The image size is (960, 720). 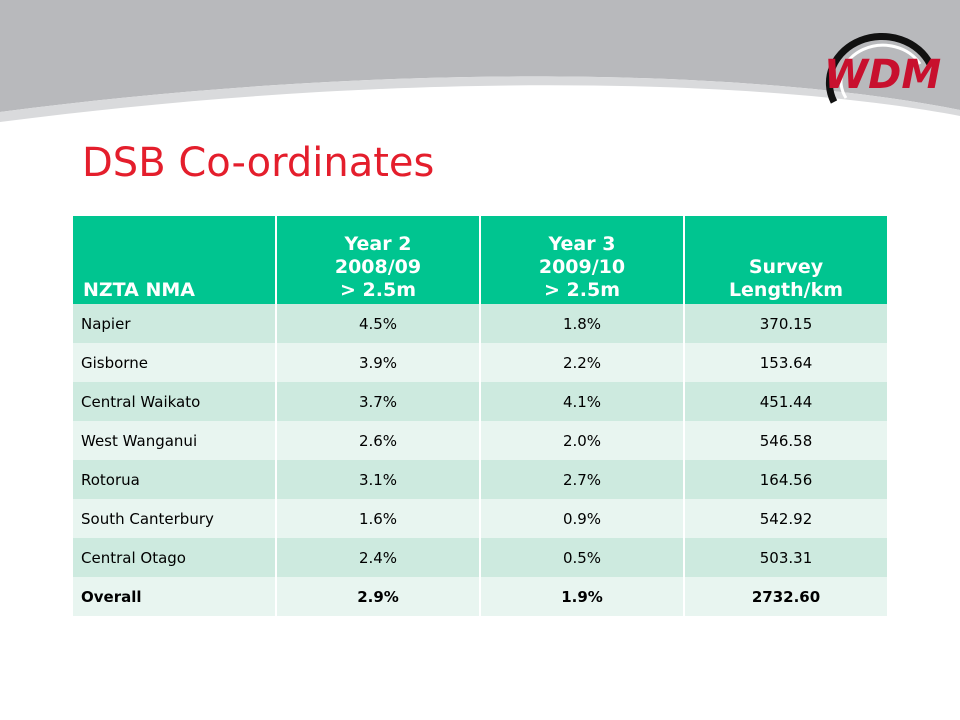 I want to click on cell-year3: 0.5%, so click(x=581, y=557).